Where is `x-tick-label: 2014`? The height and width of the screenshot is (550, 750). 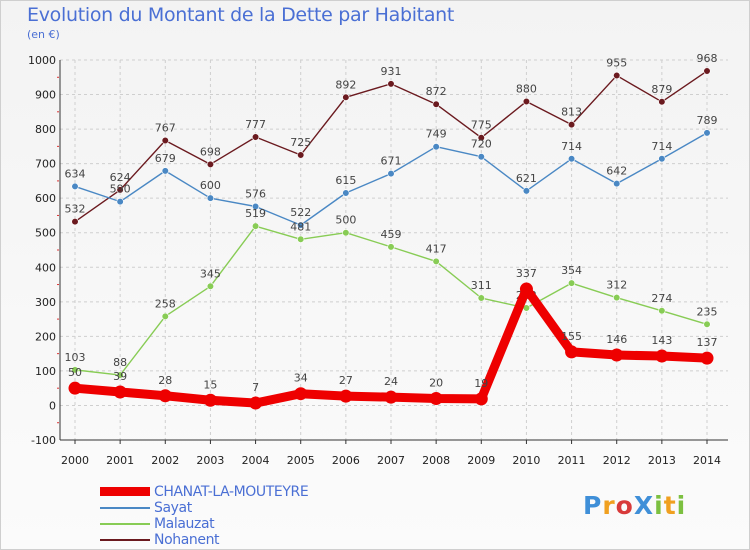
x-tick-label: 2014 is located at coordinates (707, 460).